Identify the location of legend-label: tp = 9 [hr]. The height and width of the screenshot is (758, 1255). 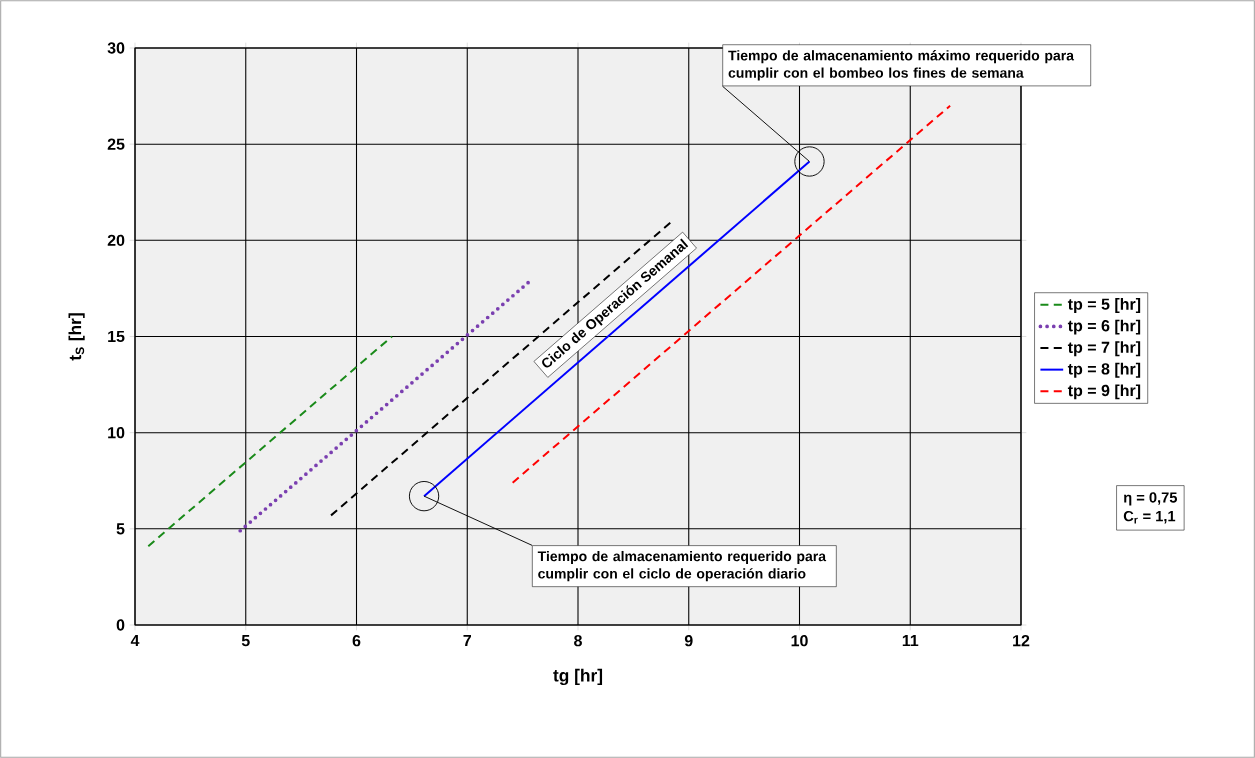
(1104, 392).